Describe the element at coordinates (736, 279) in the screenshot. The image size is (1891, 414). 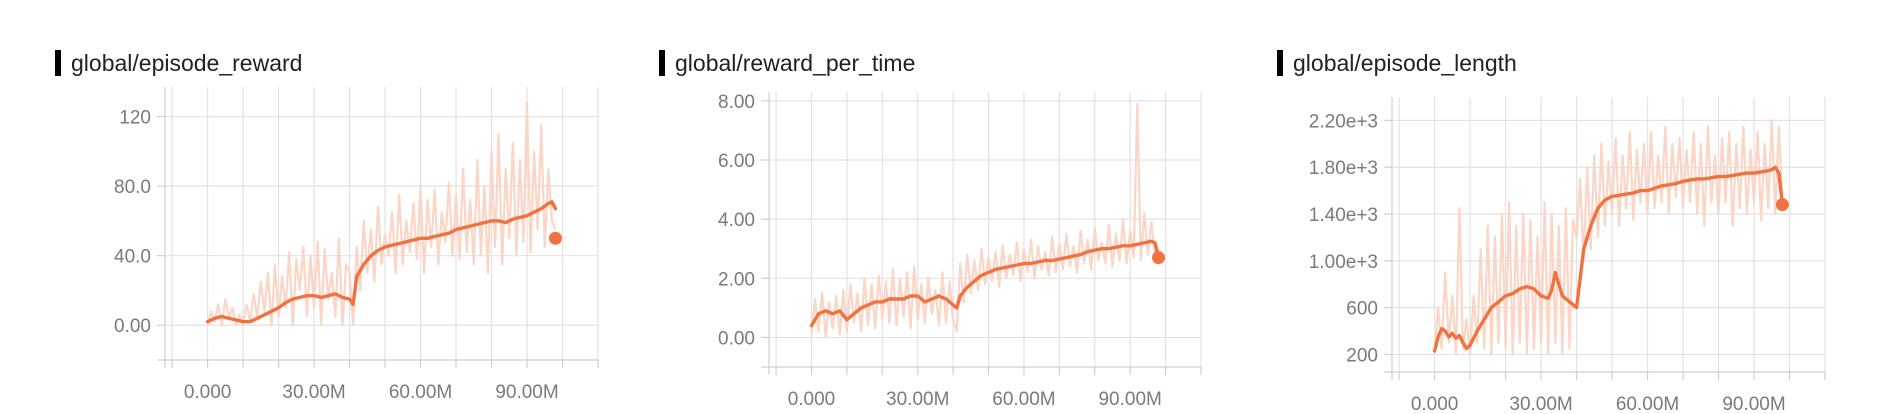
I see `y-tick-label: 2.00` at that location.